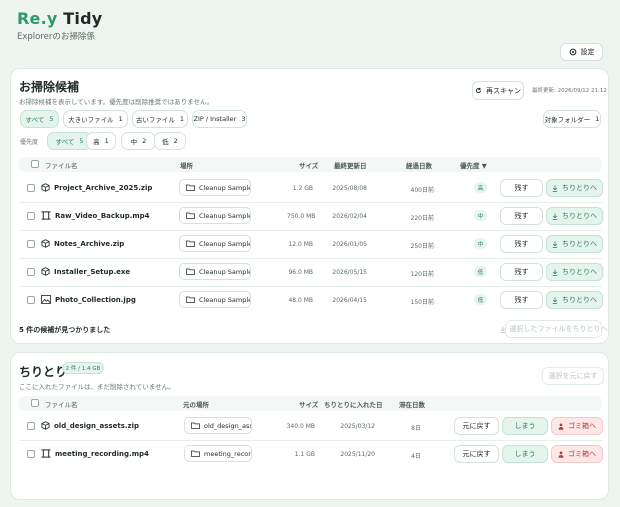 This screenshot has height=507, width=620. I want to click on filter-large: 大きいファイル 1, so click(95, 119).